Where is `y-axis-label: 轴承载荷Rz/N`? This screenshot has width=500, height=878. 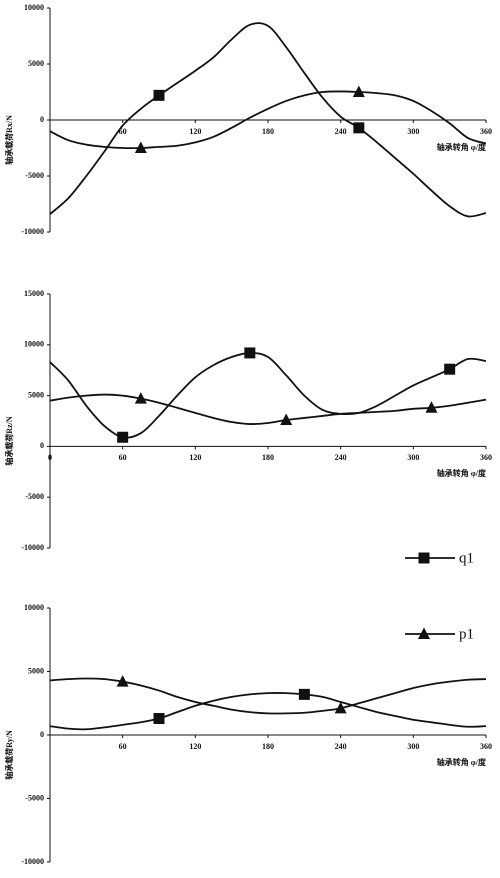
y-axis-label: 轴承载荷Rz/N is located at coordinates (9, 441).